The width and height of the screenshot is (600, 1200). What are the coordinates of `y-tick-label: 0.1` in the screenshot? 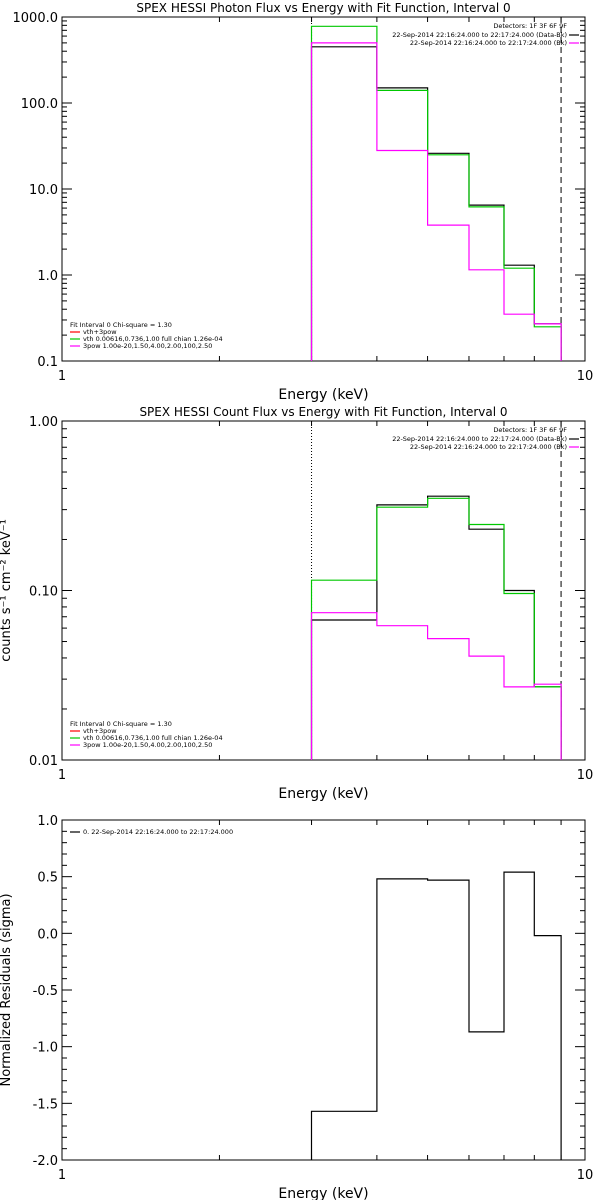 It's located at (47, 362).